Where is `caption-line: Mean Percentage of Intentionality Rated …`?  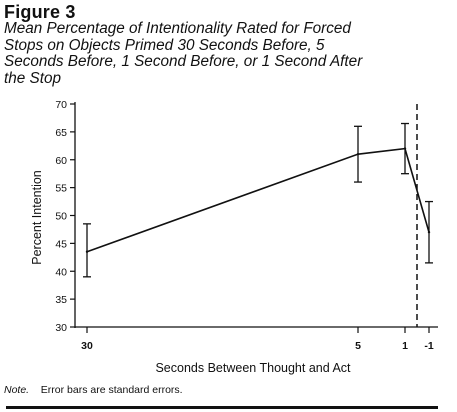 caption-line: Mean Percentage of Intentionality Rated … is located at coordinates (177, 28).